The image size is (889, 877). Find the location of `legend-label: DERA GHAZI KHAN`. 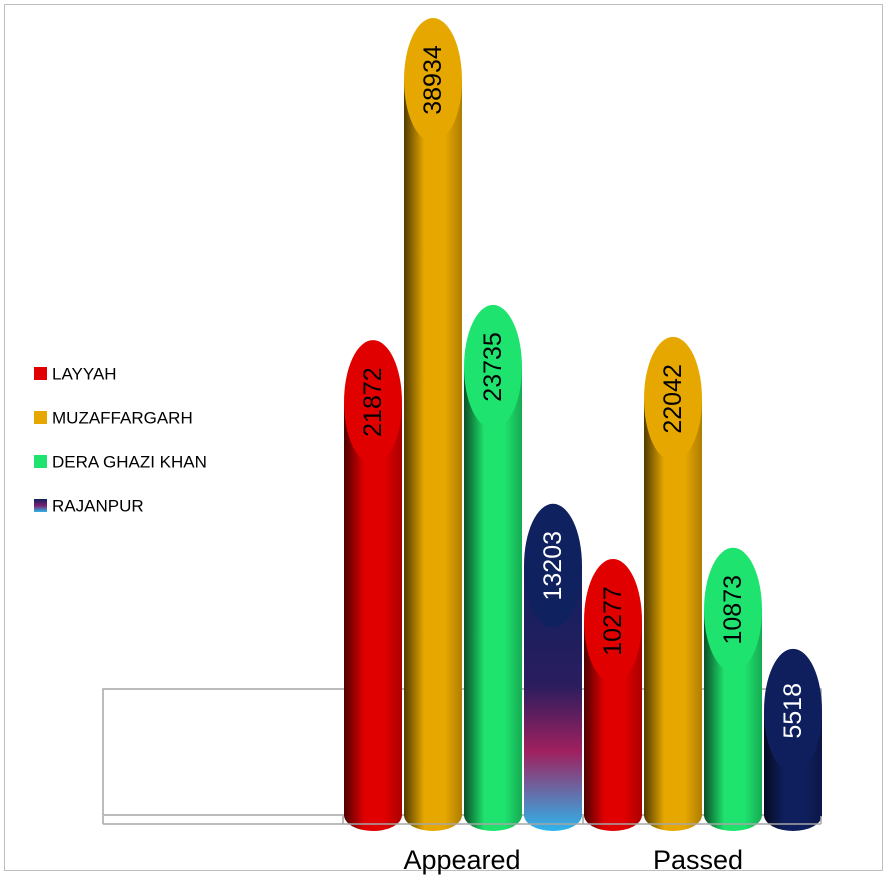

legend-label: DERA GHAZI KHAN is located at coordinates (129, 462).